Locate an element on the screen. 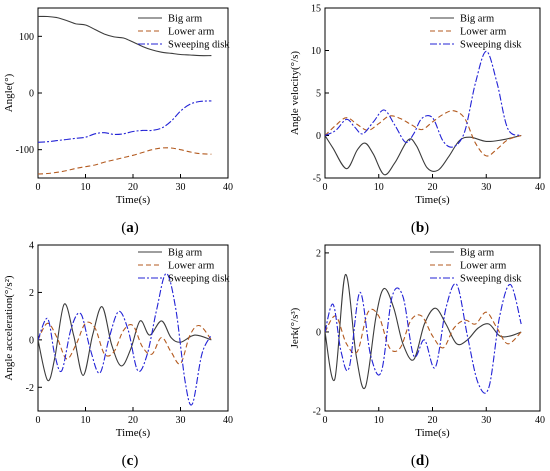 Image resolution: width=550 pixels, height=471 pixels. panel-label: (d) is located at coordinates (420, 461).